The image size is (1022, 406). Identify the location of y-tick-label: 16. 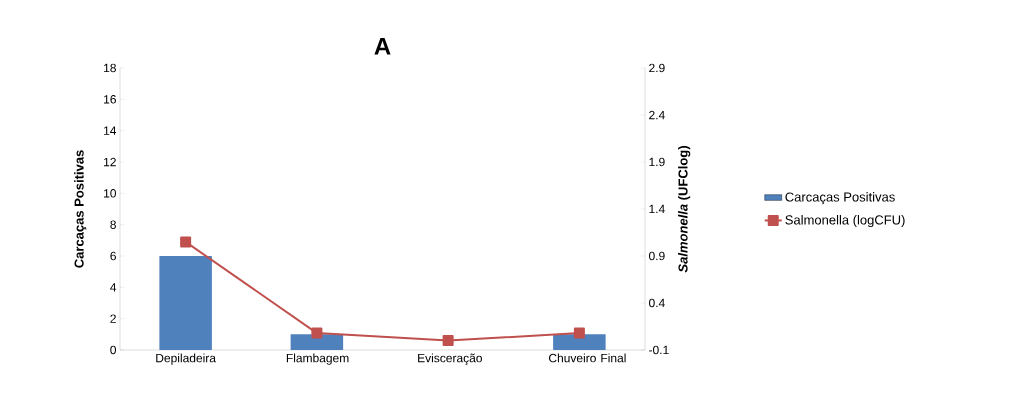
(110, 99).